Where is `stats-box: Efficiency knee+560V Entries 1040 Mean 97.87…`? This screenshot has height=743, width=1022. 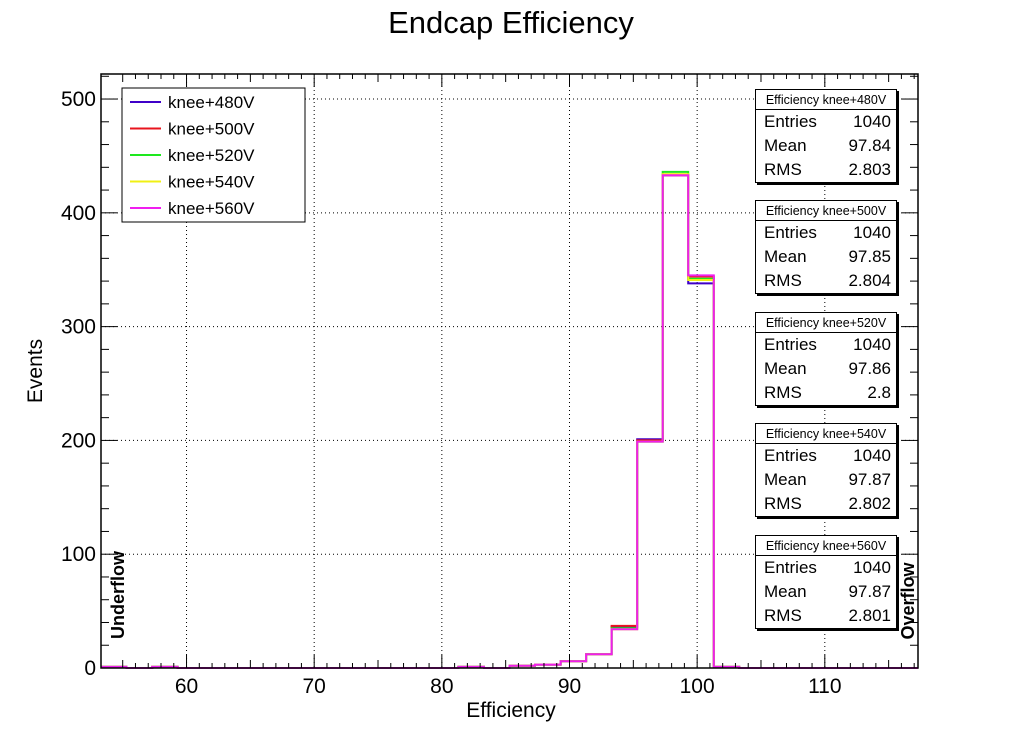
stats-box: Efficiency knee+560V Entries 1040 Mean 97.87… is located at coordinates (826, 582).